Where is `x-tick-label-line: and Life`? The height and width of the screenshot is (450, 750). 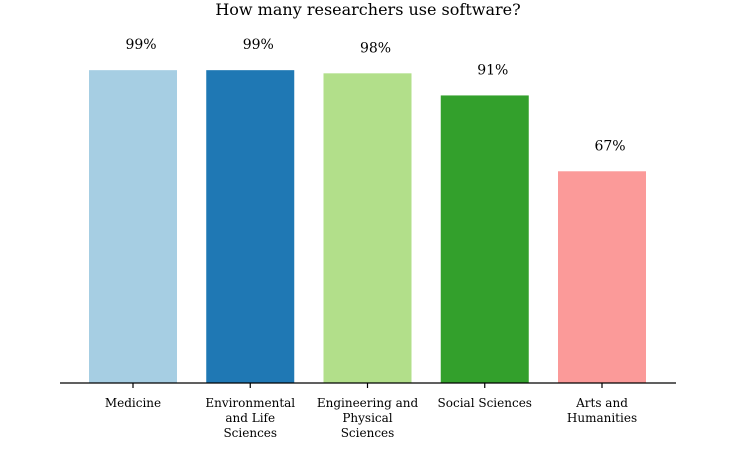 x-tick-label-line: and Life is located at coordinates (250, 418).